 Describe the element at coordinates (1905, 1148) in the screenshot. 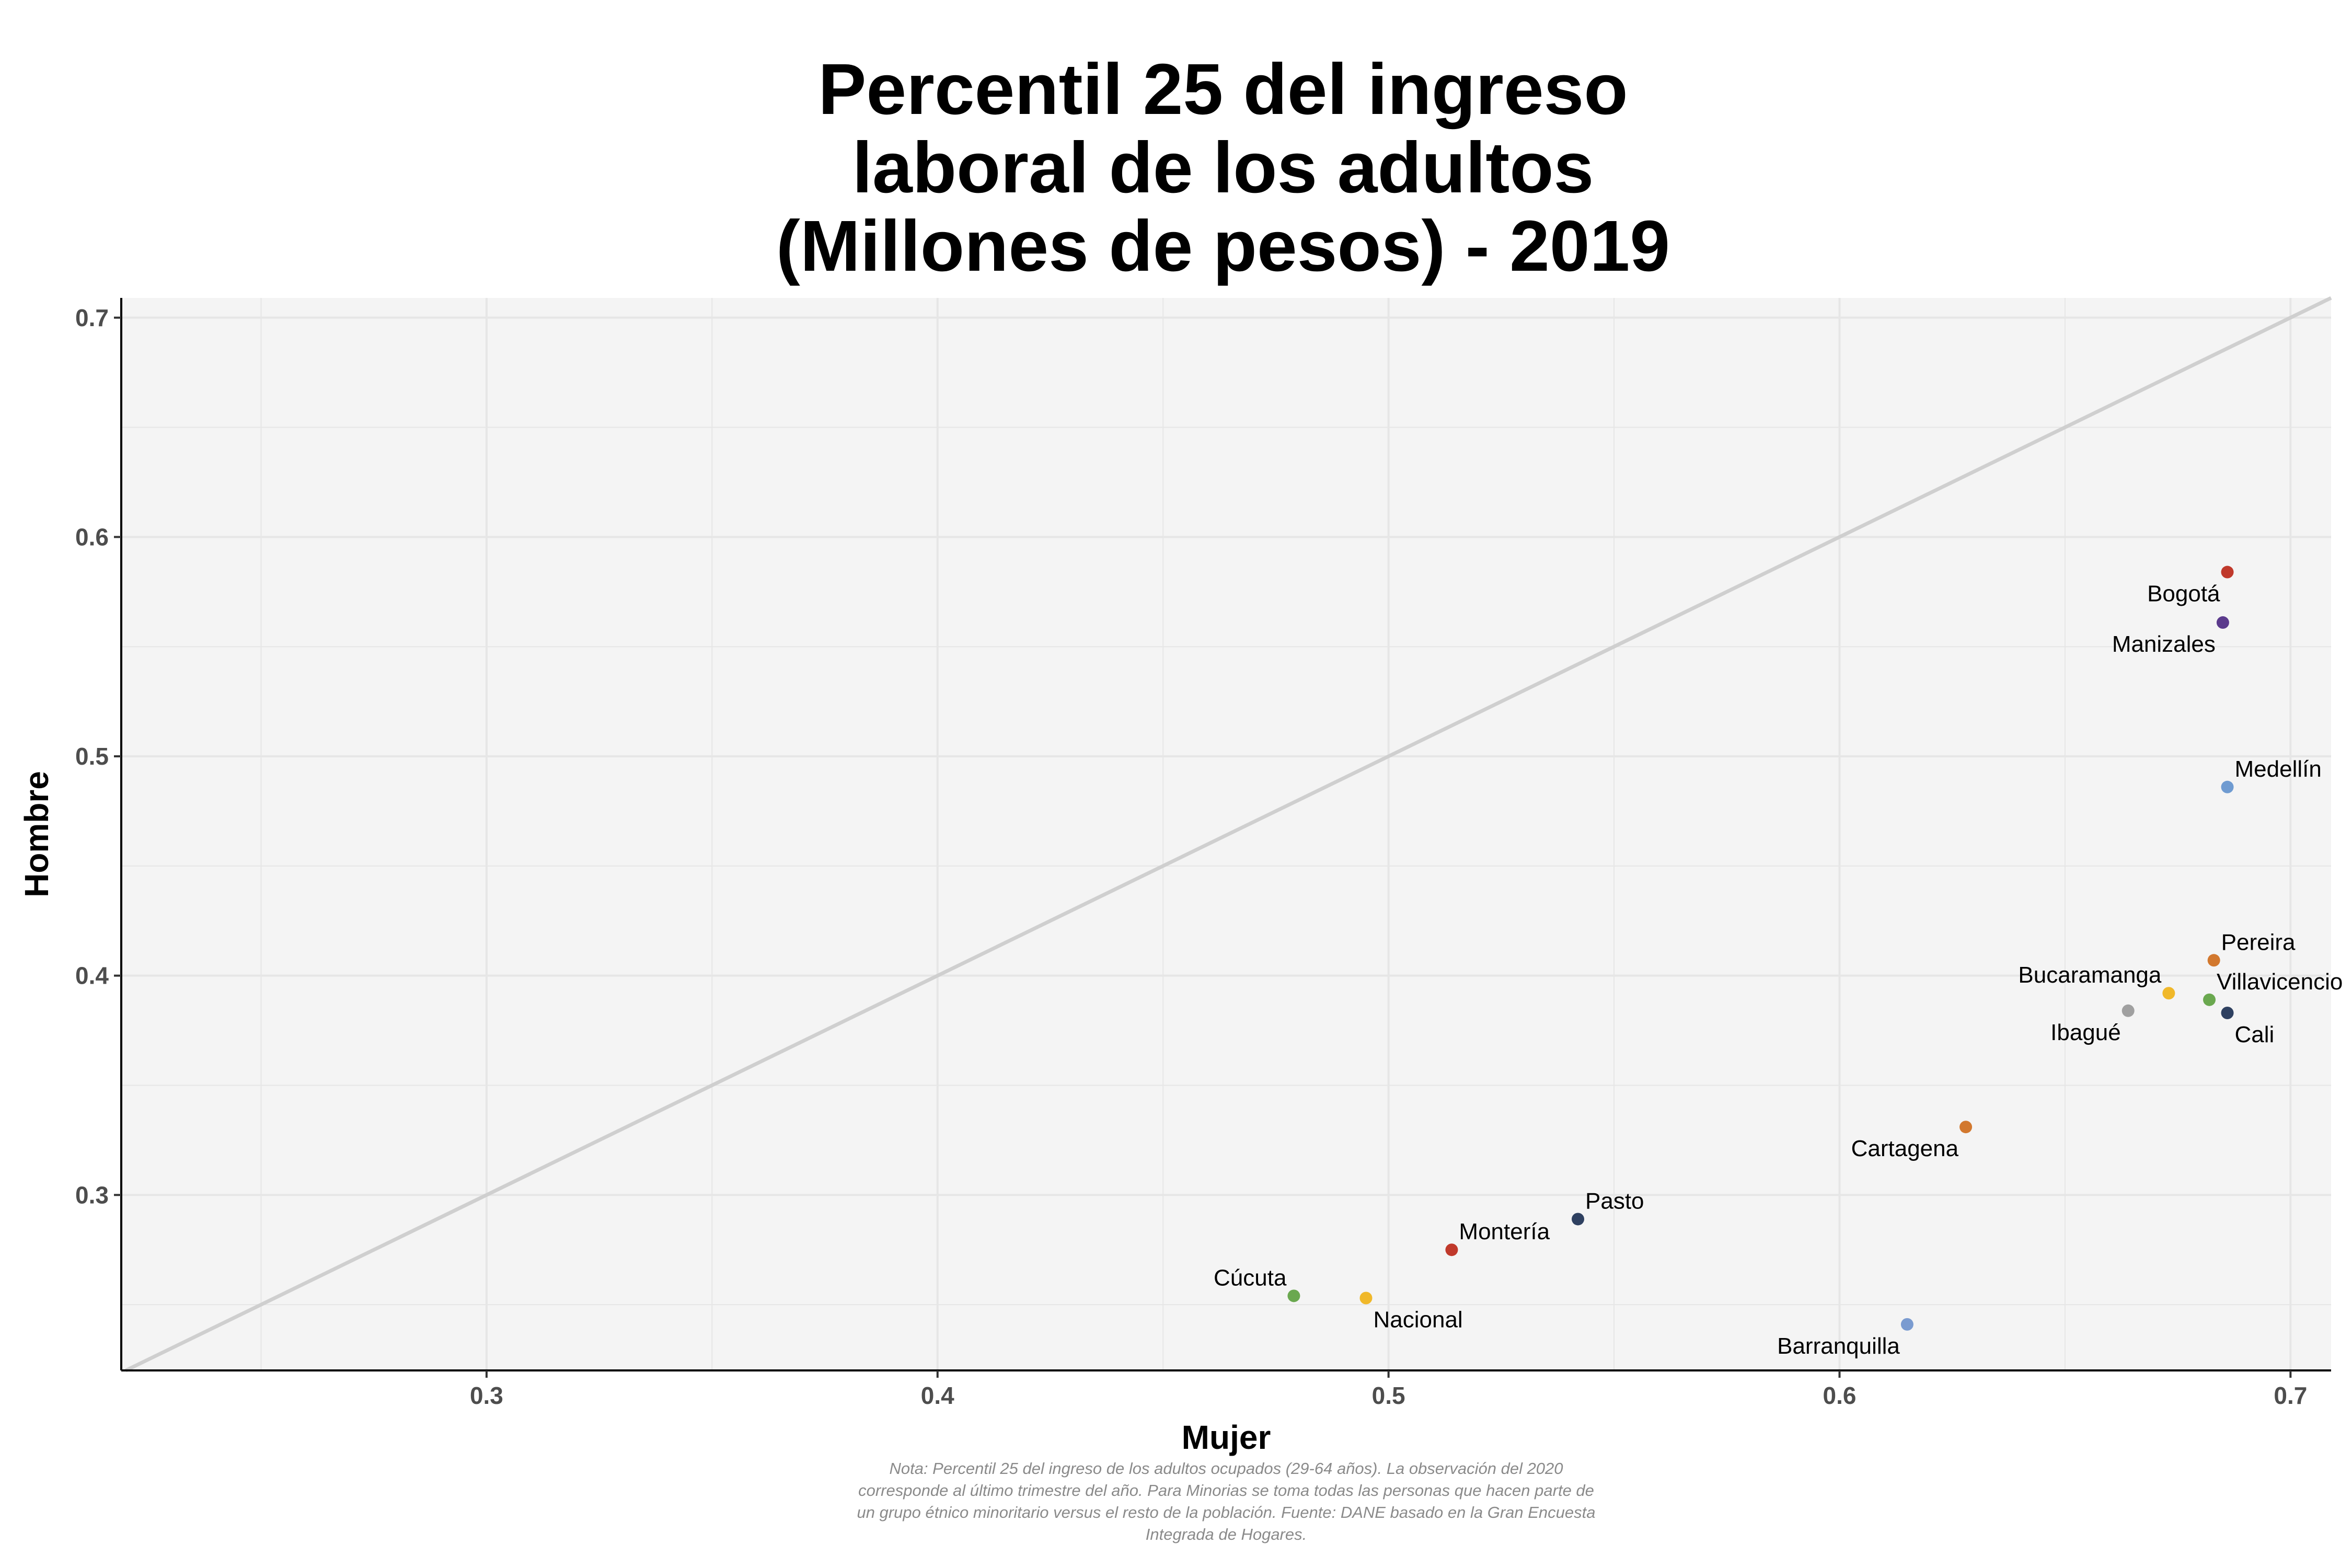

I see `data-point-label: Cartagena` at that location.